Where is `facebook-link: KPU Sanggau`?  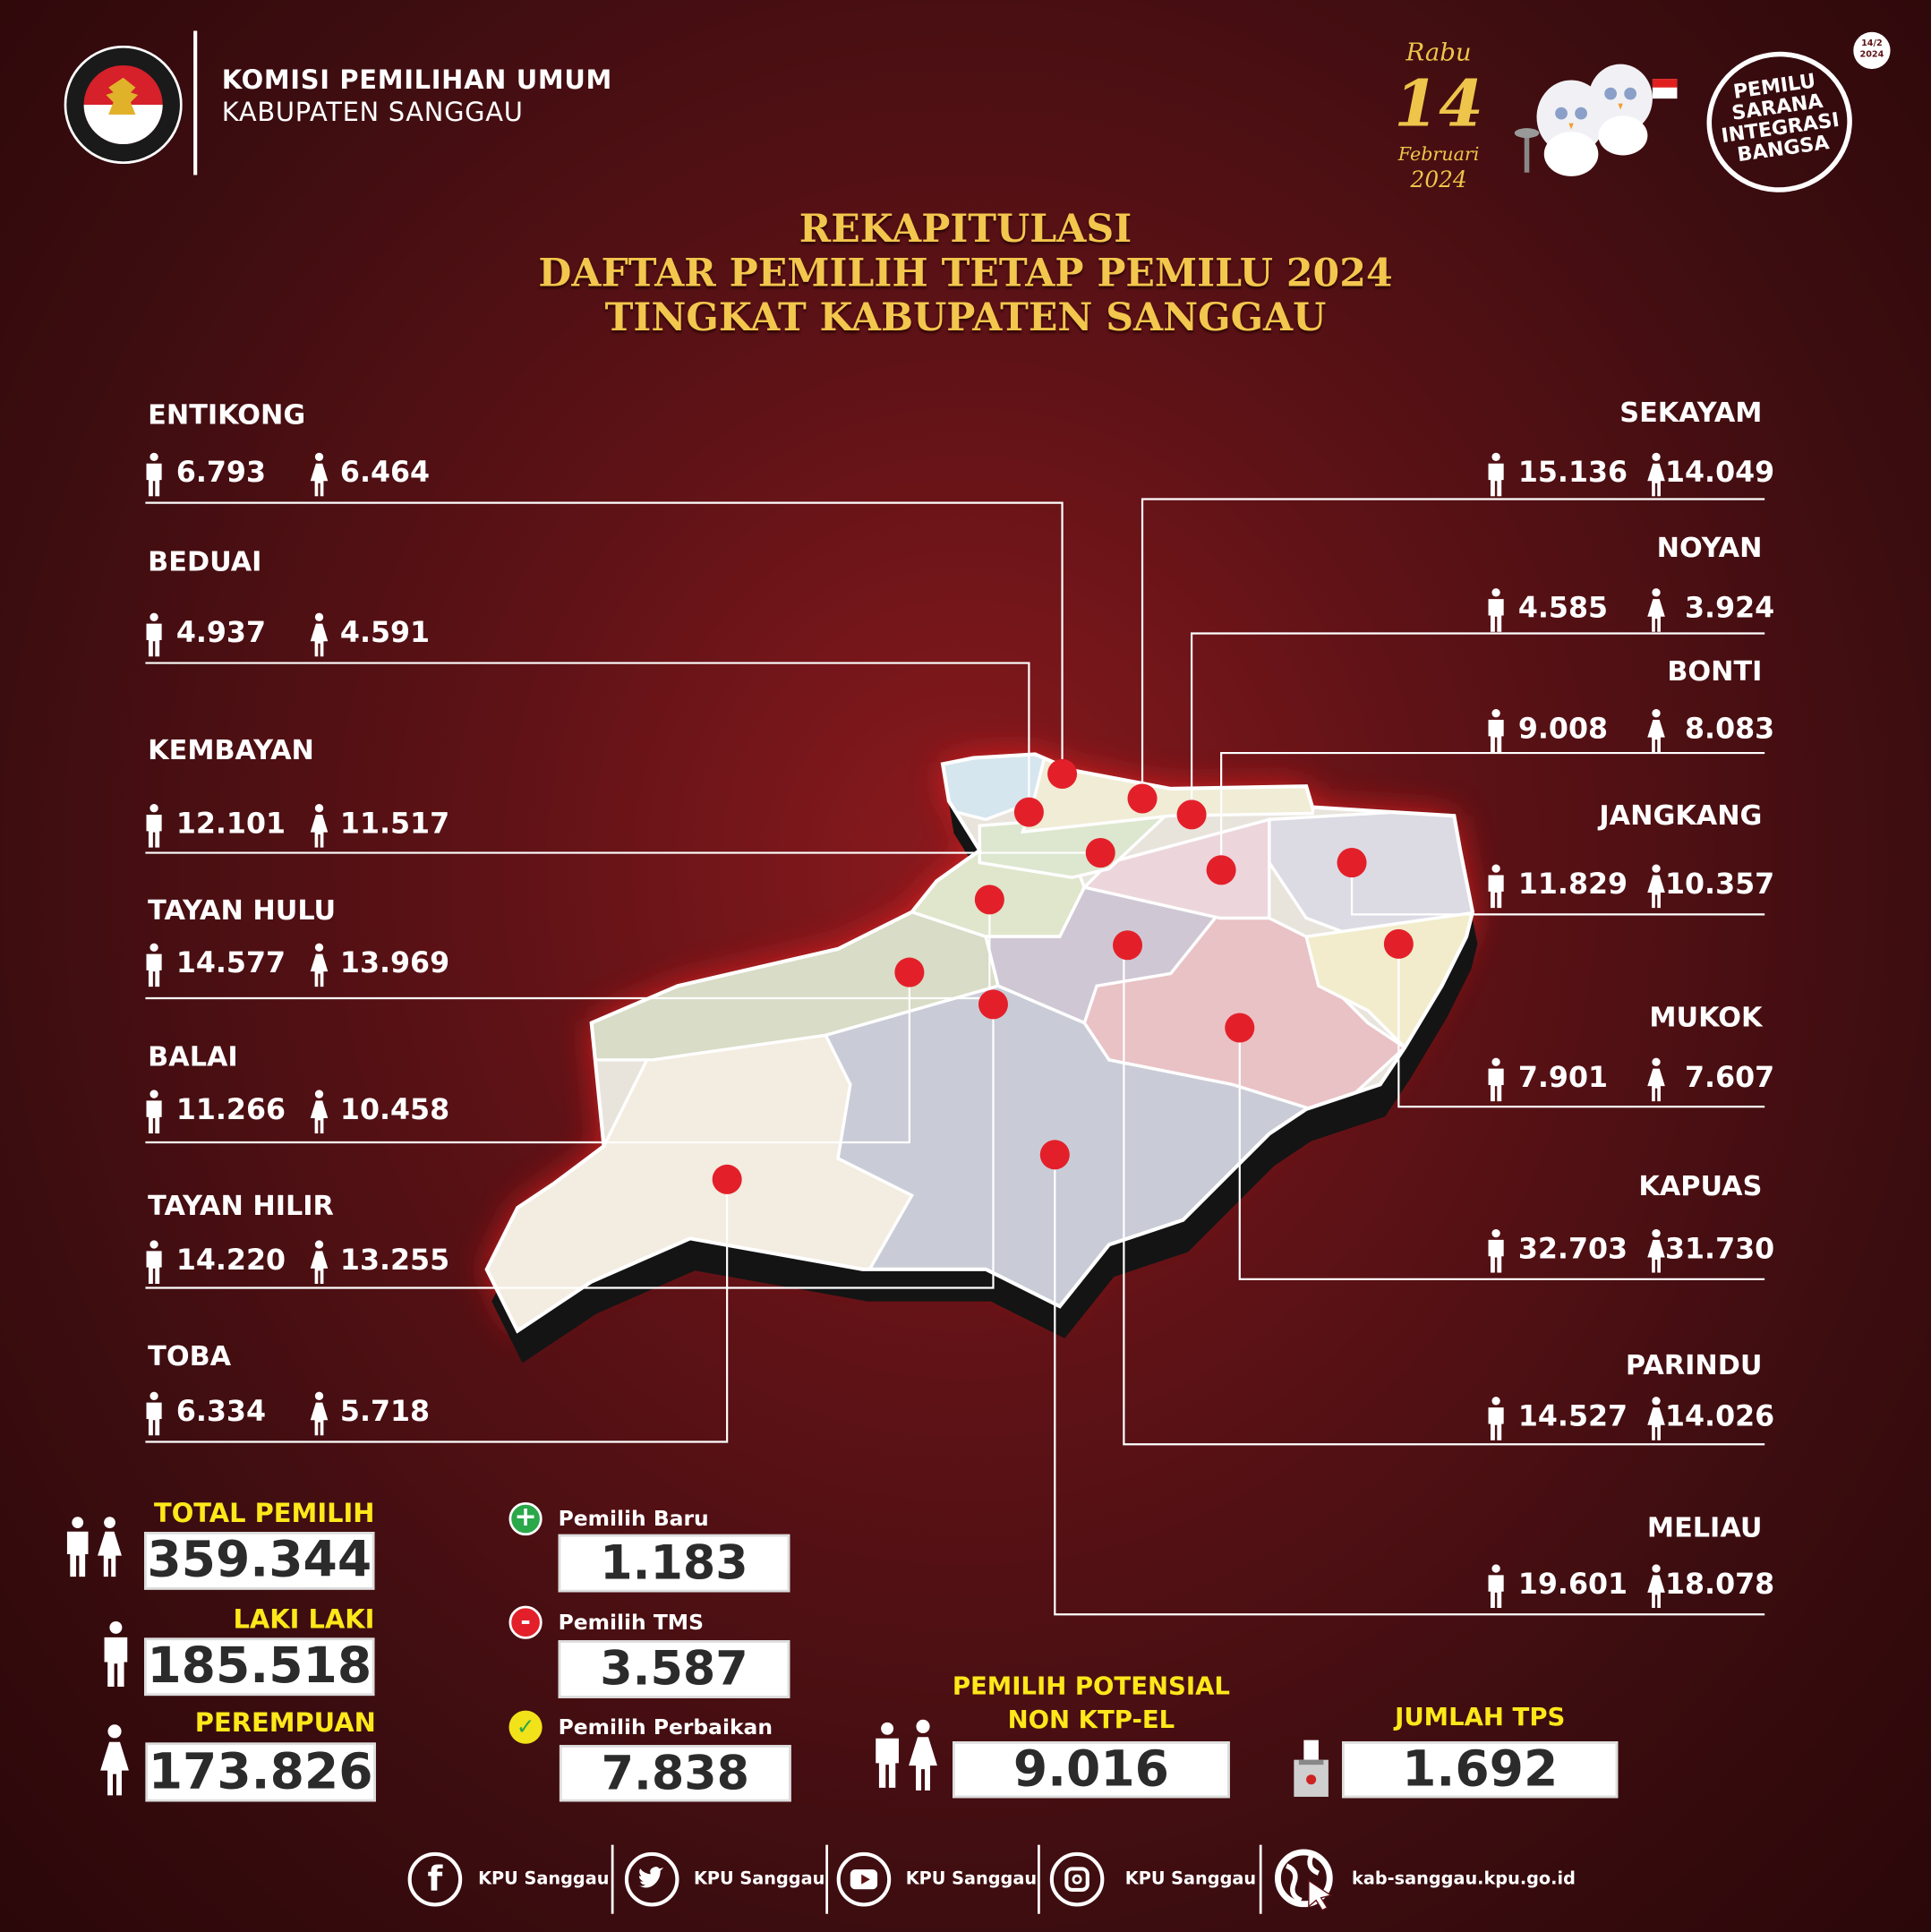 facebook-link: KPU Sanggau is located at coordinates (544, 1879).